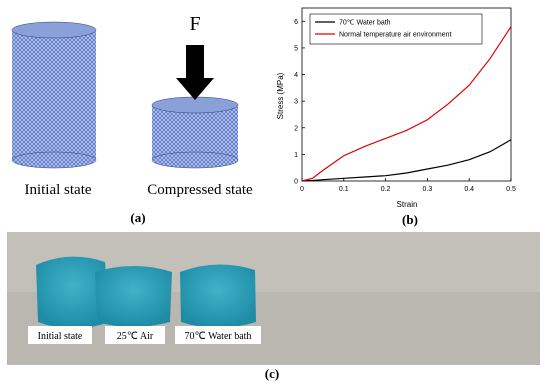 This screenshot has height=384, width=550. Describe the element at coordinates (296, 128) in the screenshot. I see `y-tick-label: 2` at that location.